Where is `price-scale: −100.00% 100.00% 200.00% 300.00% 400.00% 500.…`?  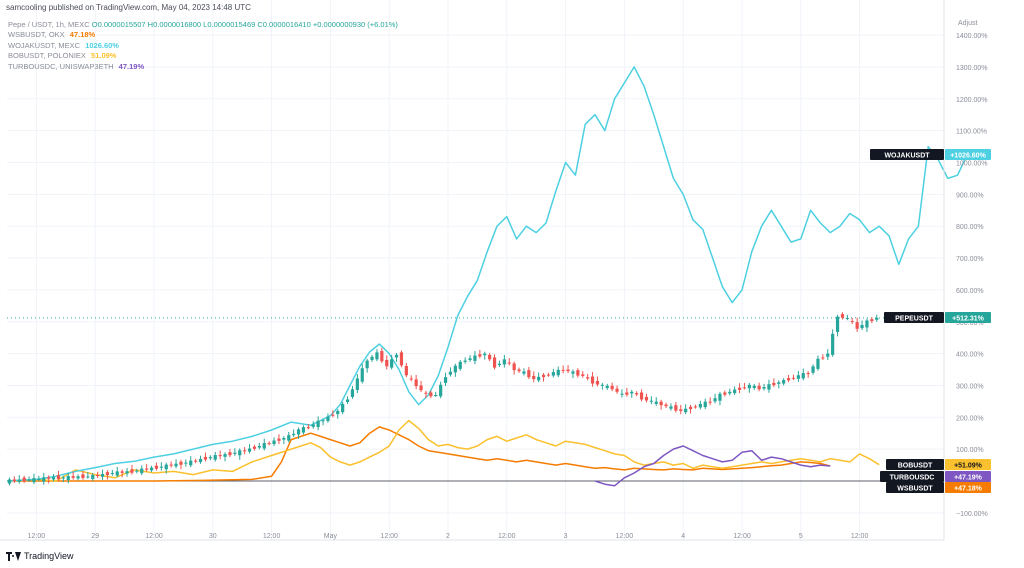
price-scale: −100.00% 100.00% 200.00% 300.00% 400.00% 500.… is located at coordinates (972, 275).